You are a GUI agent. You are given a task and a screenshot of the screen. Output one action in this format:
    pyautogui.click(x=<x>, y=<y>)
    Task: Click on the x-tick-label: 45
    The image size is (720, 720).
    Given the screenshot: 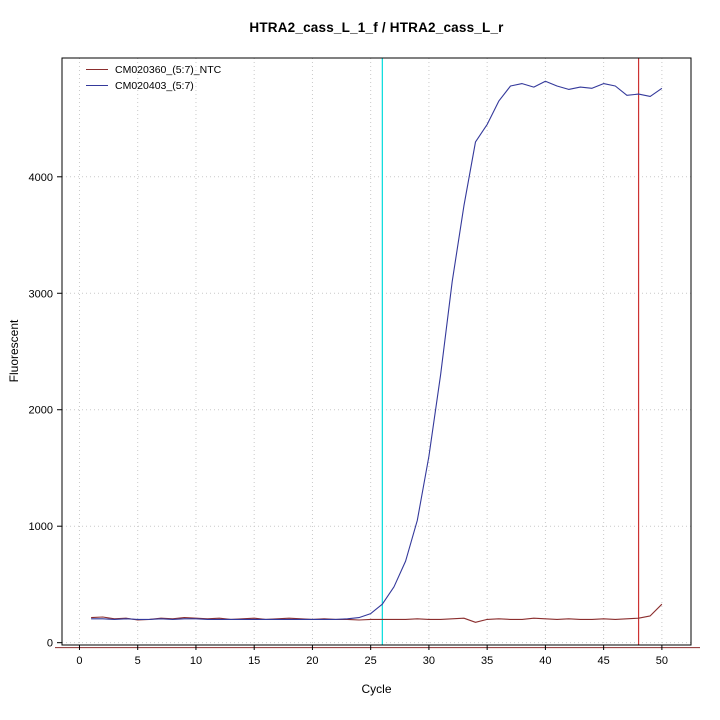 What is the action you would take?
    pyautogui.click(x=604, y=661)
    